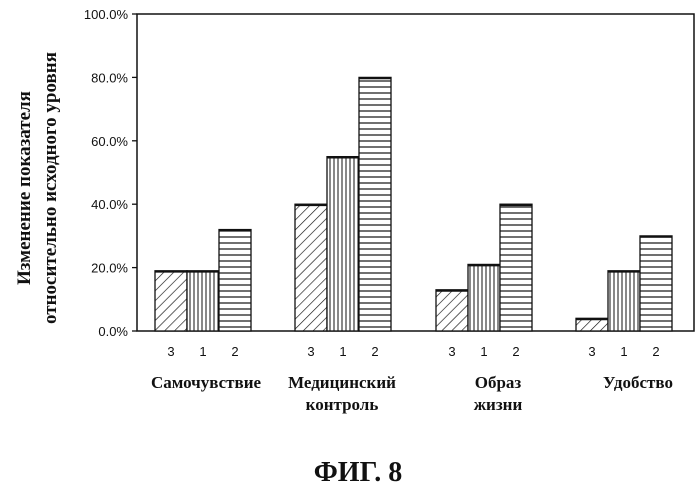 This screenshot has height=496, width=700. I want to click on y-axis-label-line1: Изменение показателя, so click(24, 188).